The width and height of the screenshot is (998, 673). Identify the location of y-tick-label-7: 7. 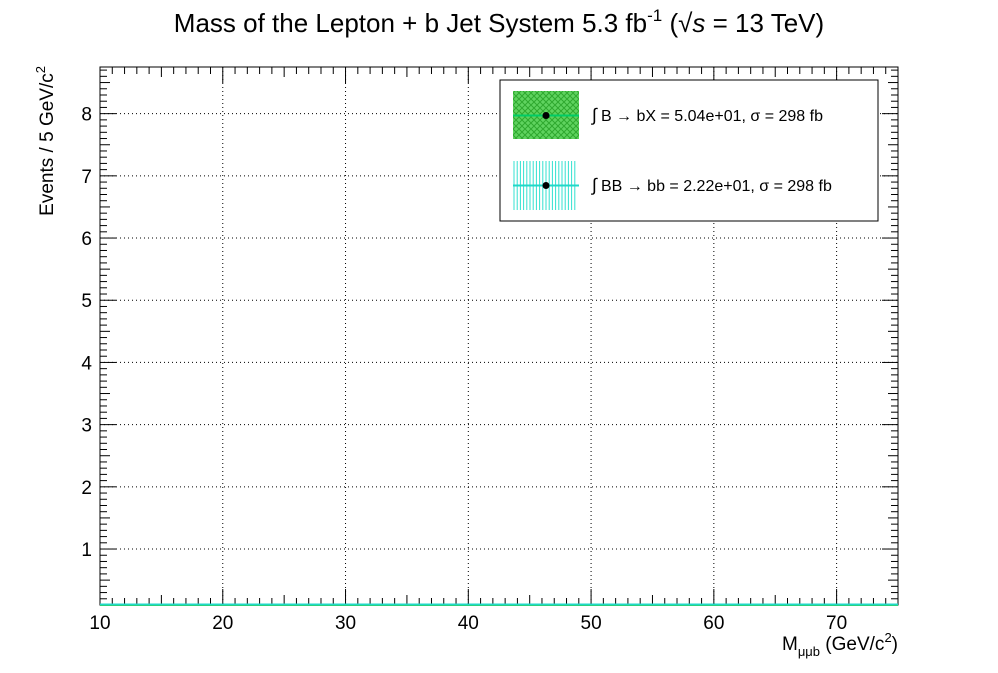
(86, 177).